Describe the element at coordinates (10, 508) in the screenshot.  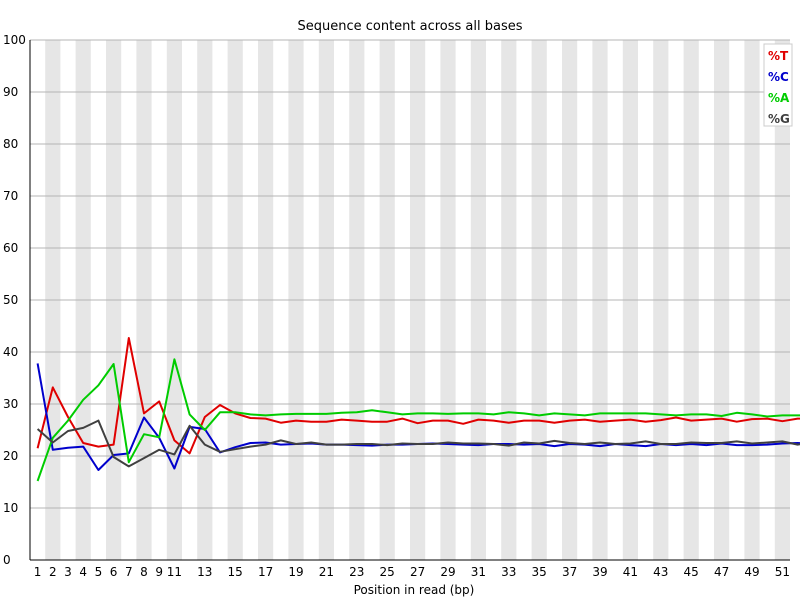
I see `y-tick-label: 10` at that location.